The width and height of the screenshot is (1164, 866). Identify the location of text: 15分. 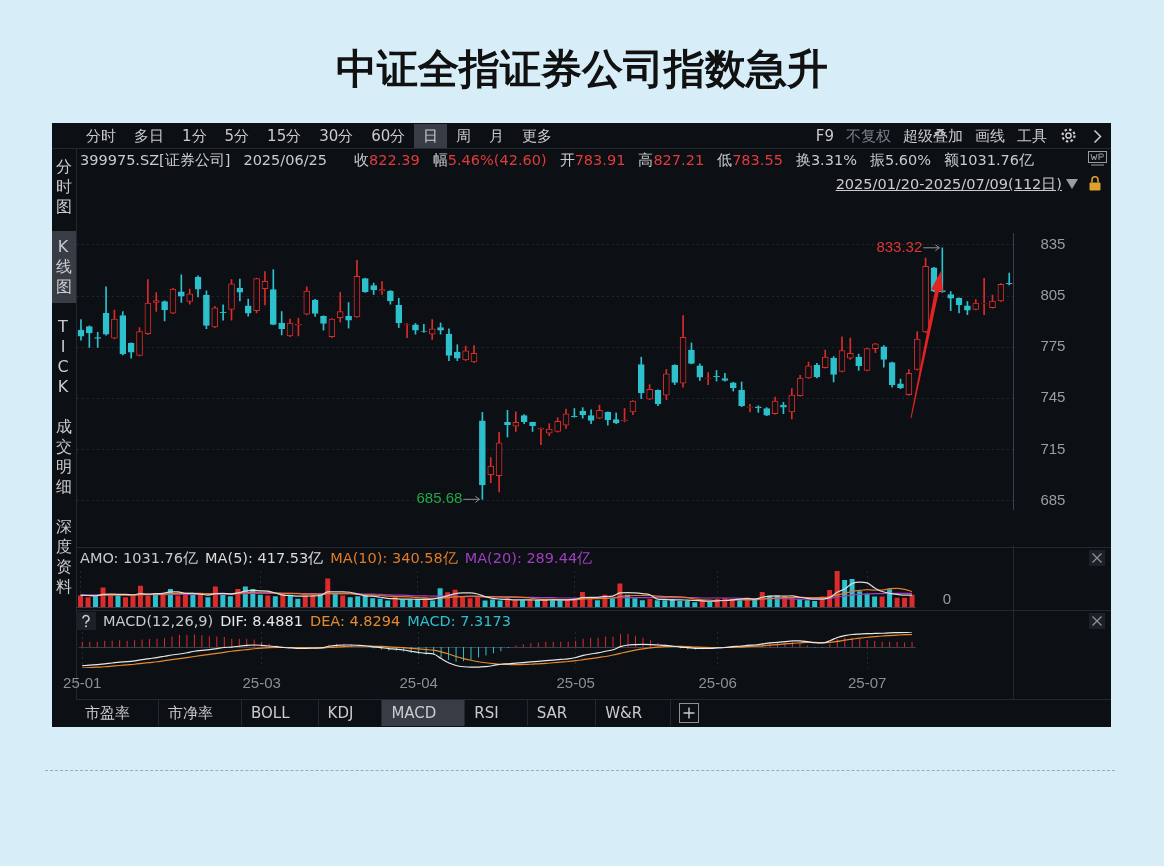
(284, 136).